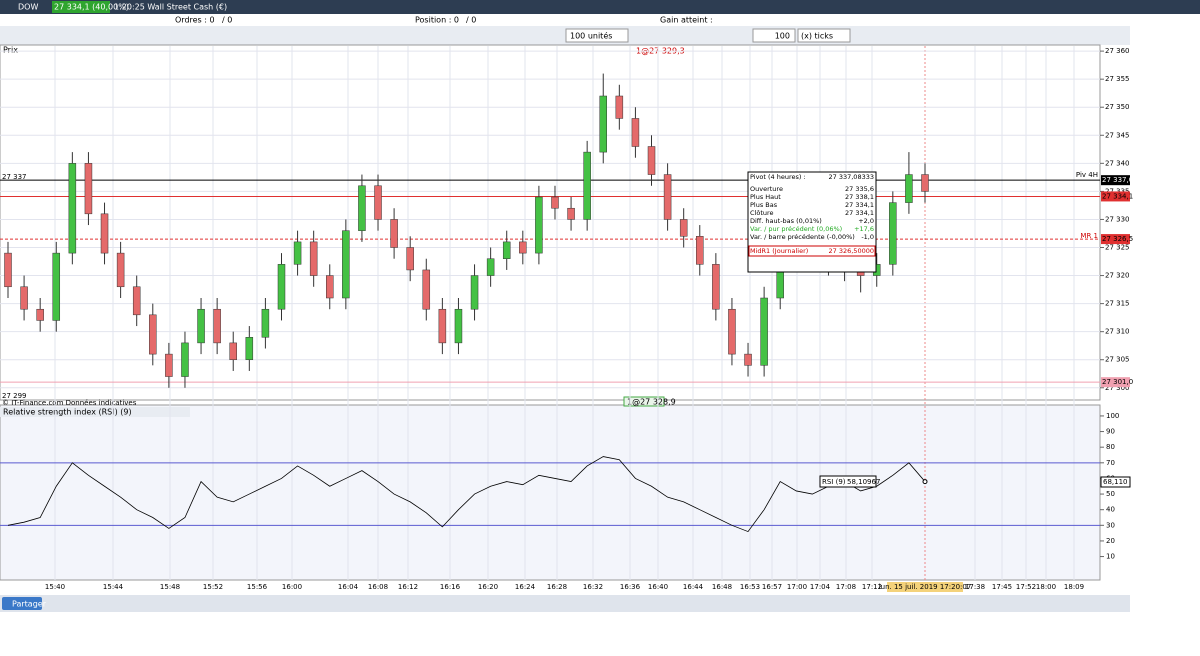 The width and height of the screenshot is (1200, 656). I want to click on level-label: 27 326,5, so click(1117, 239).